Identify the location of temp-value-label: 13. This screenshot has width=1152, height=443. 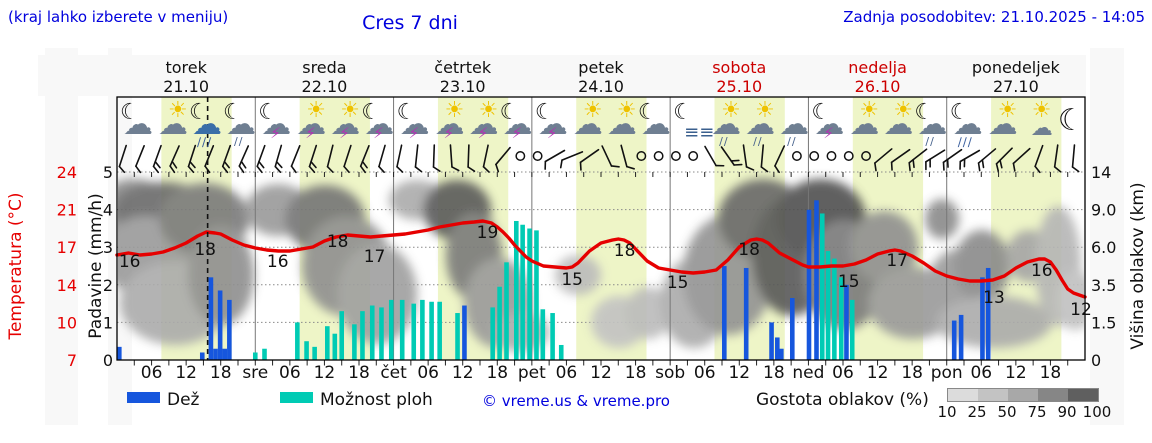
(994, 298).